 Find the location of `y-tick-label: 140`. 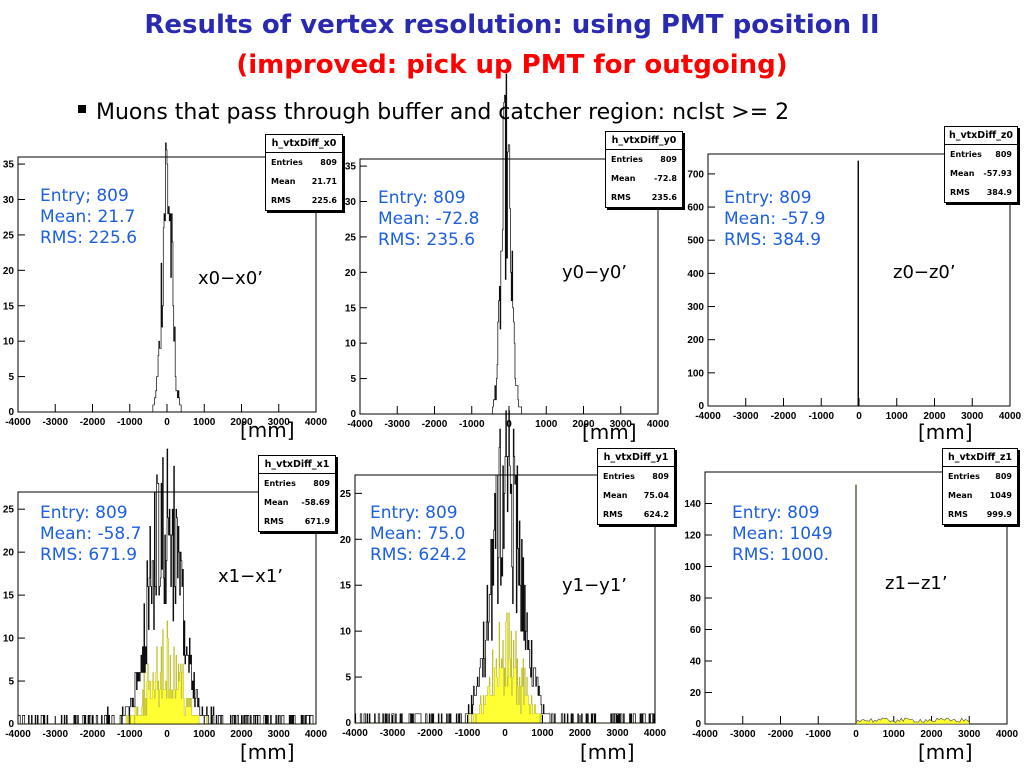

y-tick-label: 140 is located at coordinates (692, 504).